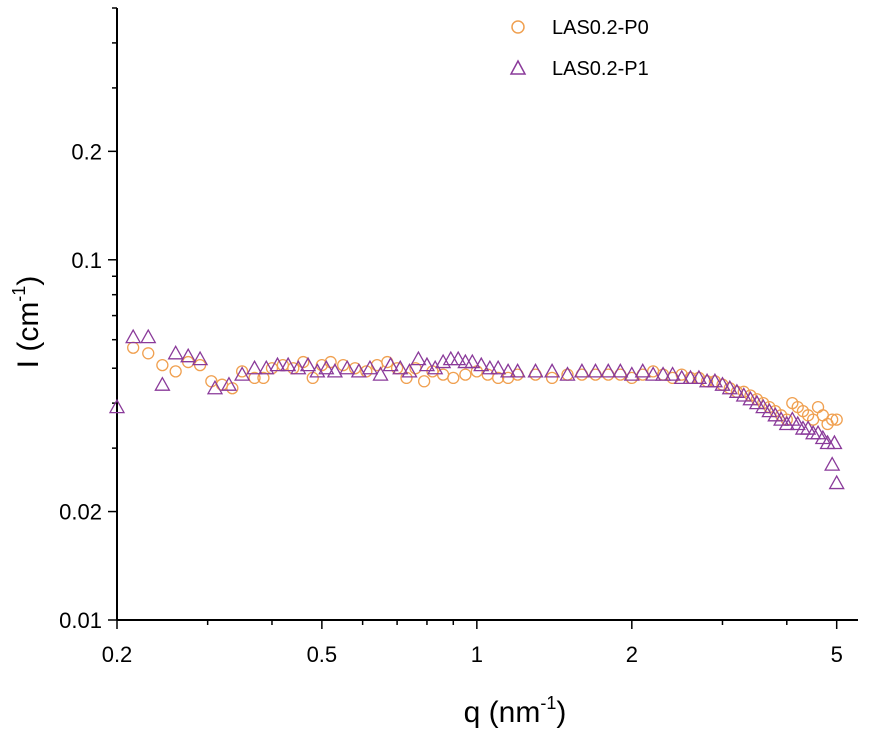  I want to click on x-axis-title-close: ), so click(561, 712).